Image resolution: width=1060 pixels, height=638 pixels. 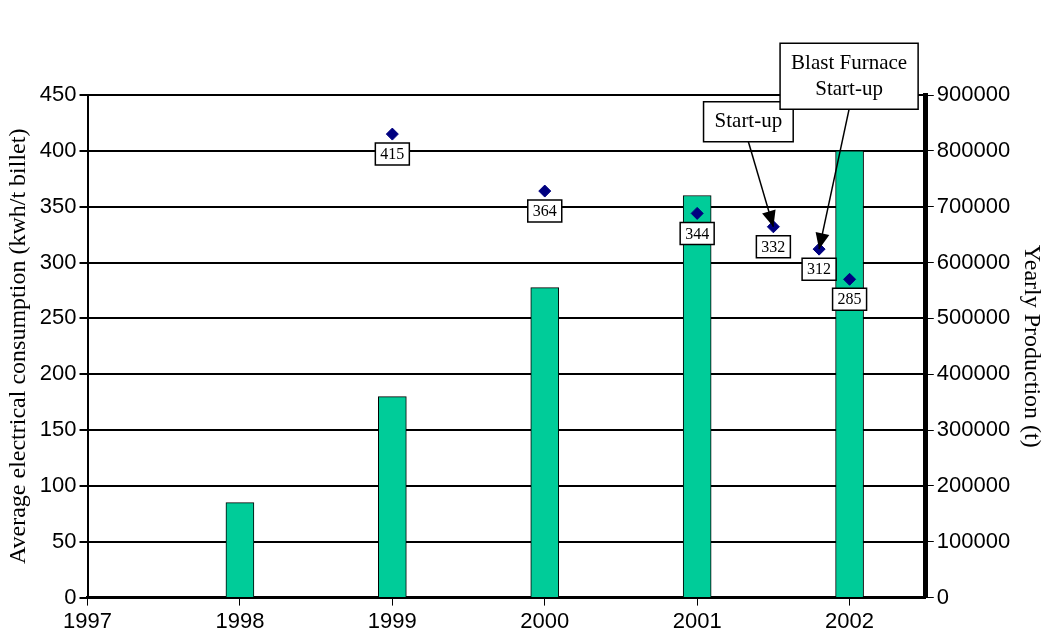 I want to click on y2-tick-label: 700000, so click(x=973, y=205).